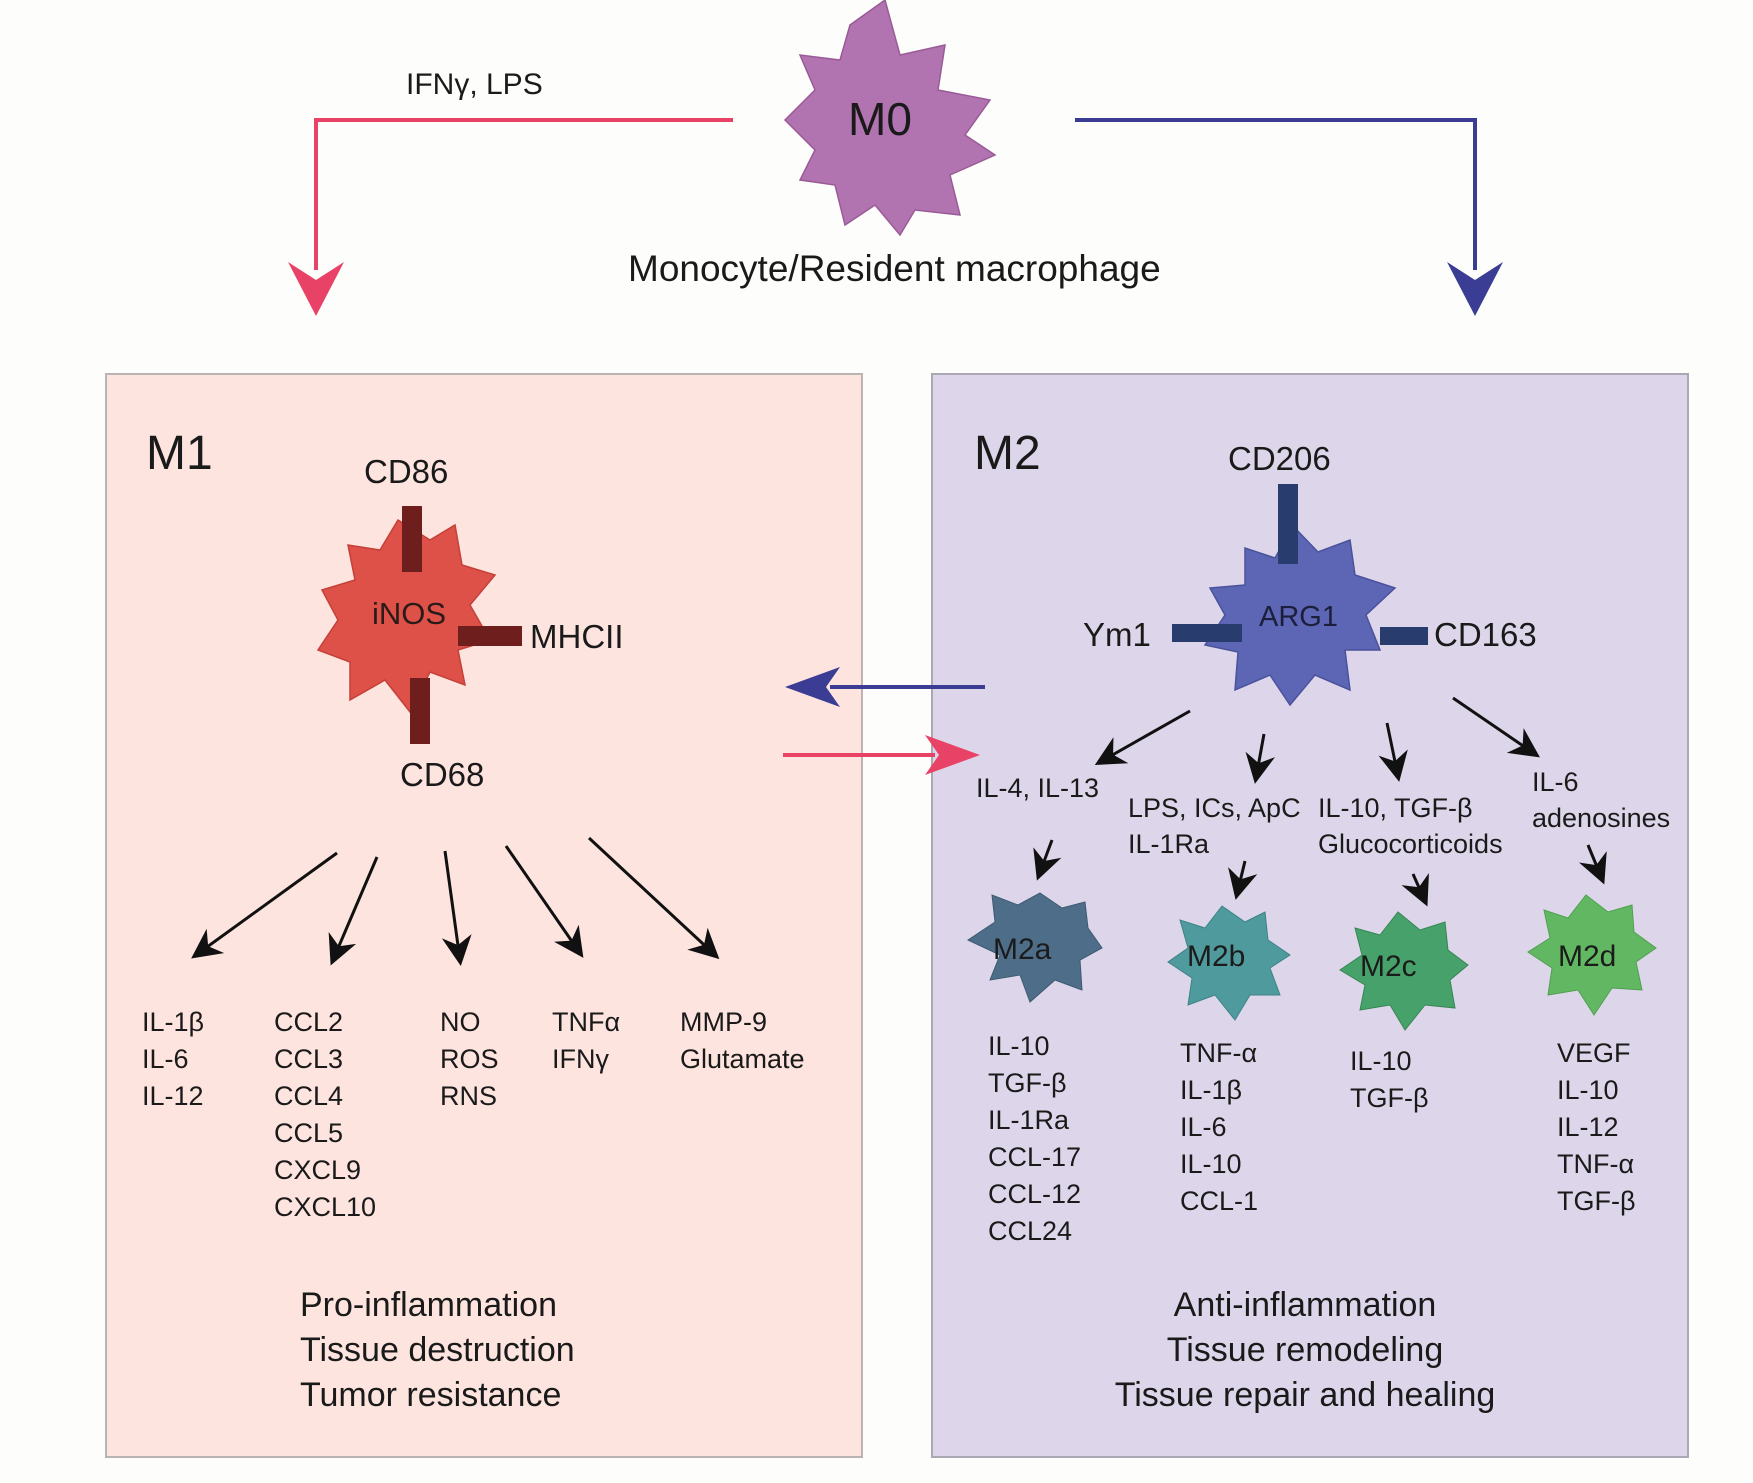  What do you see at coordinates (353, 911) in the screenshot?
I see `arrow-to-chemokines` at bounding box center [353, 911].